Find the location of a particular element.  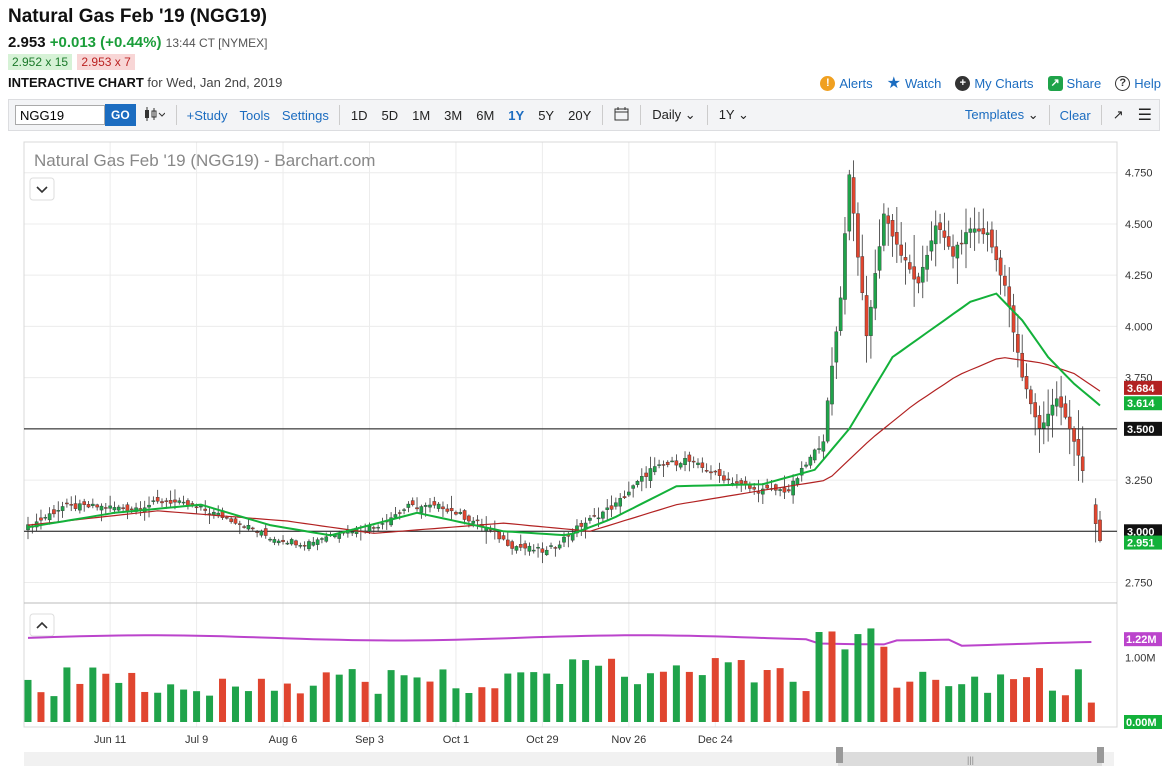

interval-select: Daily ⌄ is located at coordinates (673, 115).